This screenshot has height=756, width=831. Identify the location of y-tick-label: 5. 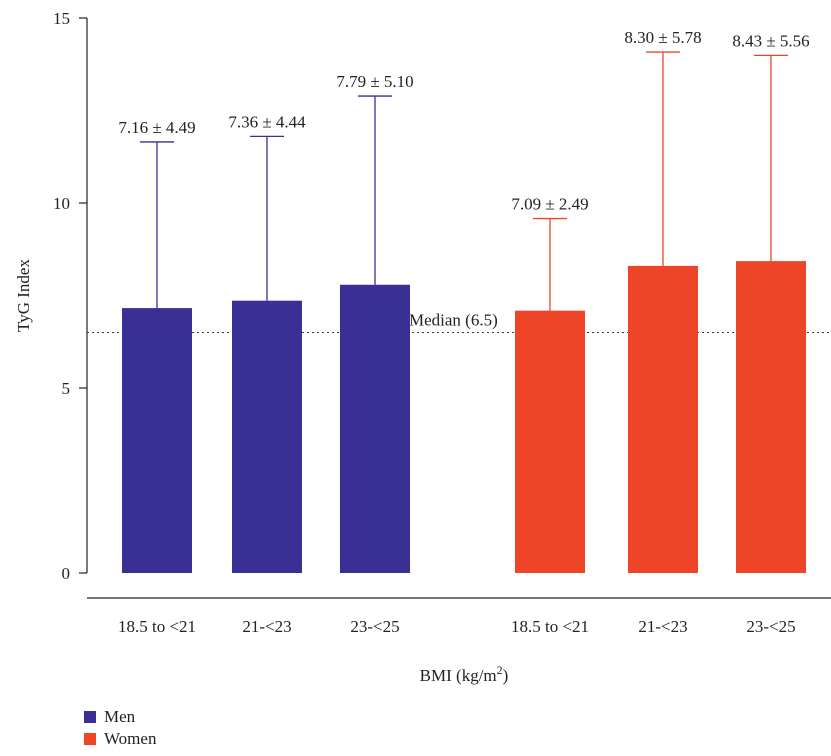
(66, 388).